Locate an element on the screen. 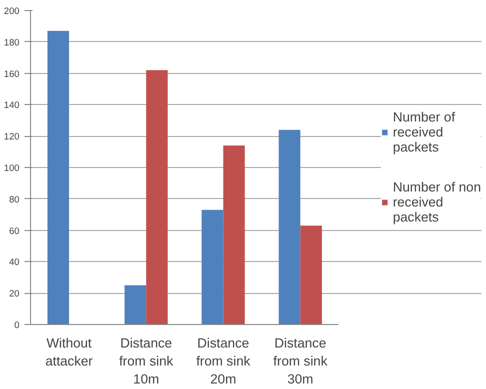 This screenshot has width=486, height=389. y-tick-label: 20 is located at coordinates (14, 293).